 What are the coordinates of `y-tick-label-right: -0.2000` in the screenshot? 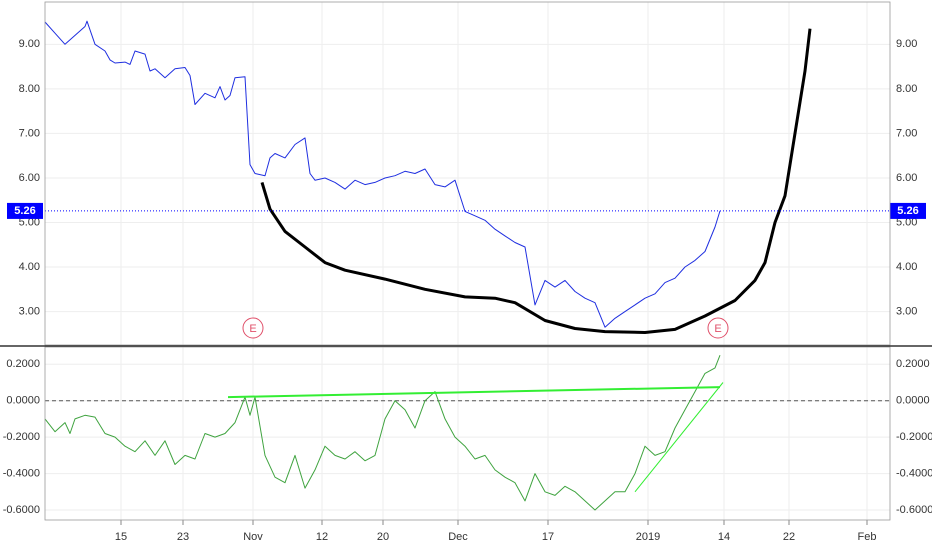 It's located at (914, 437).